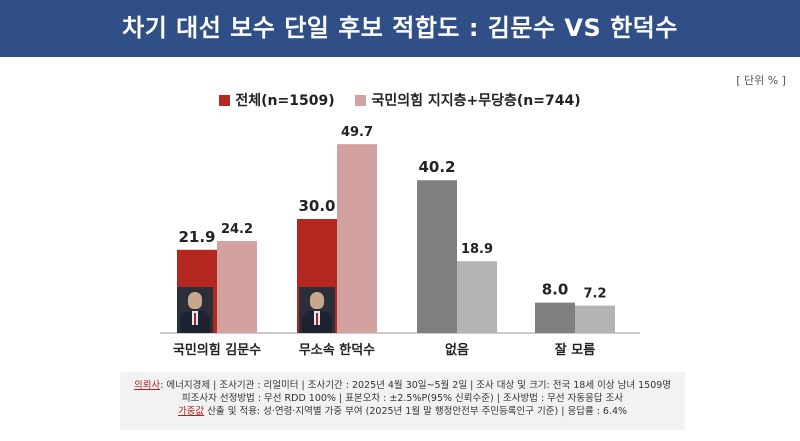 The image size is (800, 441). Describe the element at coordinates (437, 256) in the screenshot. I see `bar-none-total` at that location.